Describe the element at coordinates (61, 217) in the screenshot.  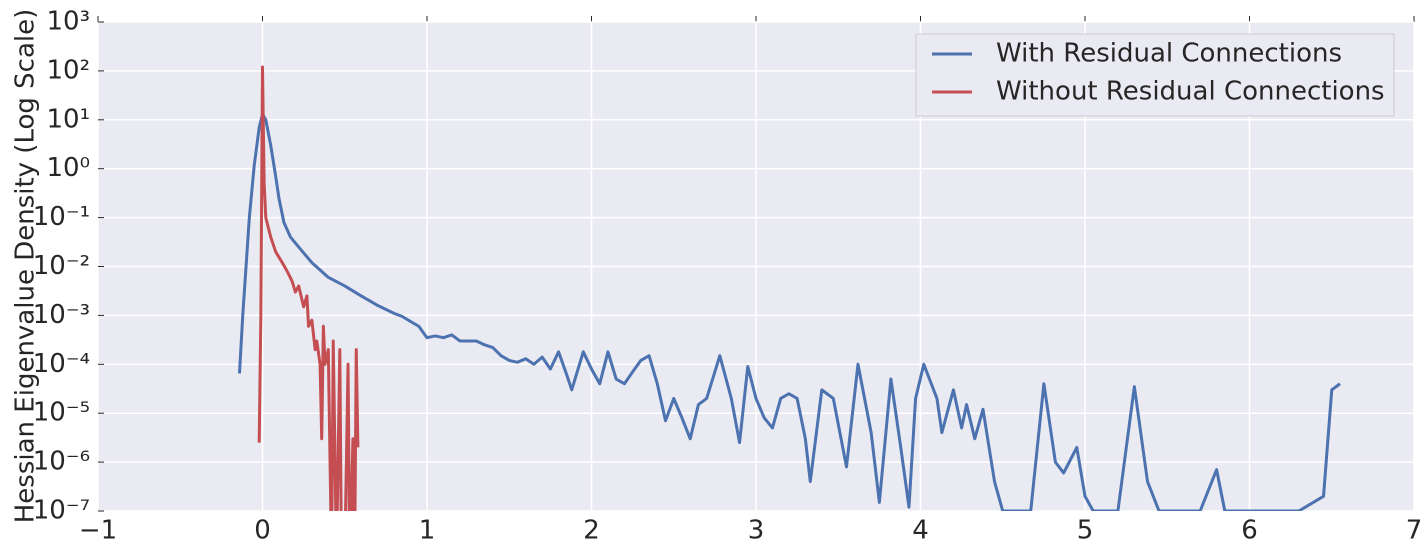
I see `y-tick-label: 10⁻¹` at that location.